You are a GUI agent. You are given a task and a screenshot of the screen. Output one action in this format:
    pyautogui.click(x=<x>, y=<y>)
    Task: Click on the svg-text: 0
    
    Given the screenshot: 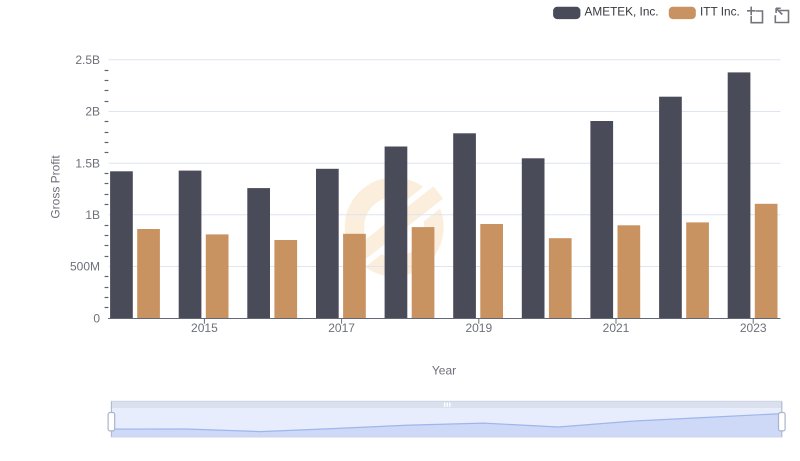 What is the action you would take?
    pyautogui.click(x=96, y=318)
    